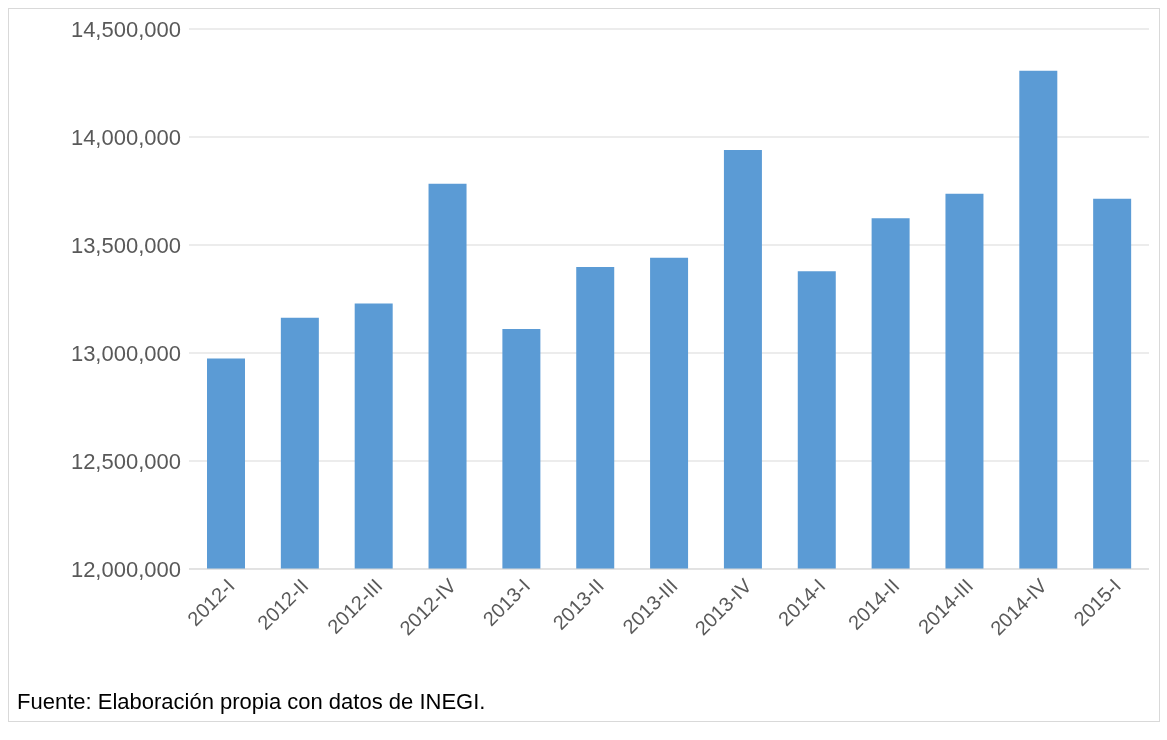 The width and height of the screenshot is (1167, 740). I want to click on y-tick-label: 14,500,000, so click(125, 29).